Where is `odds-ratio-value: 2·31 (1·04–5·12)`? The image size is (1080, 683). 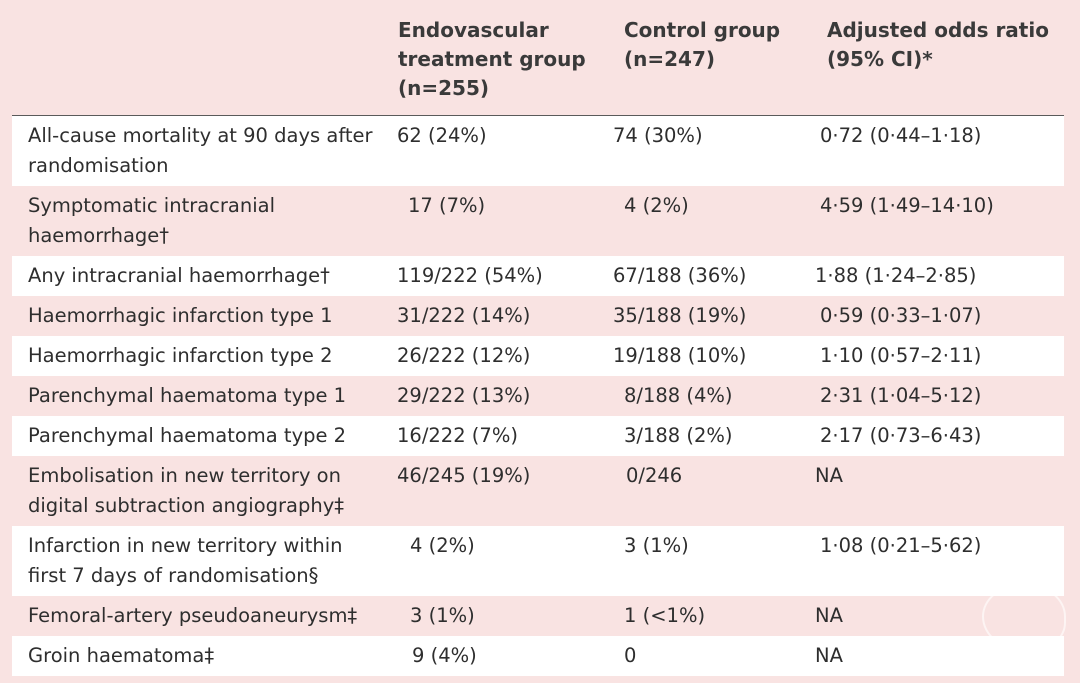 odds-ratio-value: 2·31 (1·04–5·12) is located at coordinates (901, 395).